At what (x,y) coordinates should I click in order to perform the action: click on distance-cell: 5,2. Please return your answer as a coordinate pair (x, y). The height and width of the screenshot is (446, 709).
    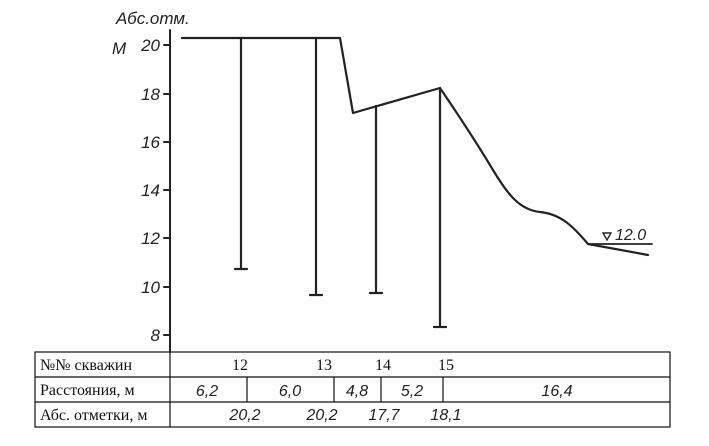
    Looking at the image, I should click on (412, 391).